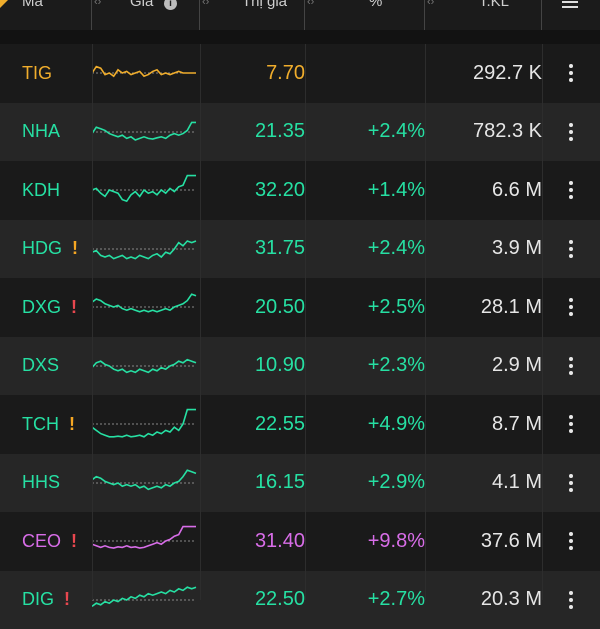 This screenshot has width=600, height=629. What do you see at coordinates (252, 424) in the screenshot?
I see `cell-price: 22.55` at bounding box center [252, 424].